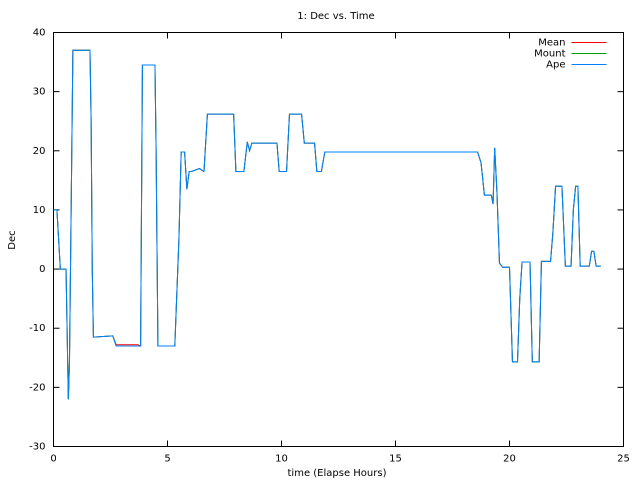 Image resolution: width=640 pixels, height=480 pixels. Describe the element at coordinates (337, 473) in the screenshot. I see `x-axis-label: time (Elapse Hours)` at that location.